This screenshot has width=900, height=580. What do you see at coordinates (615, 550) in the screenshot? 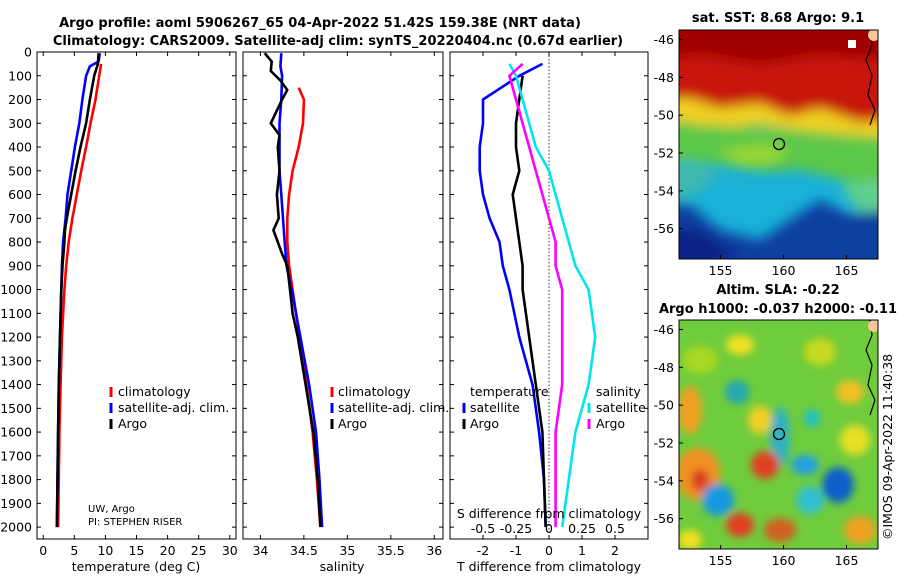
I see `x-tick-label: 2` at bounding box center [615, 550].